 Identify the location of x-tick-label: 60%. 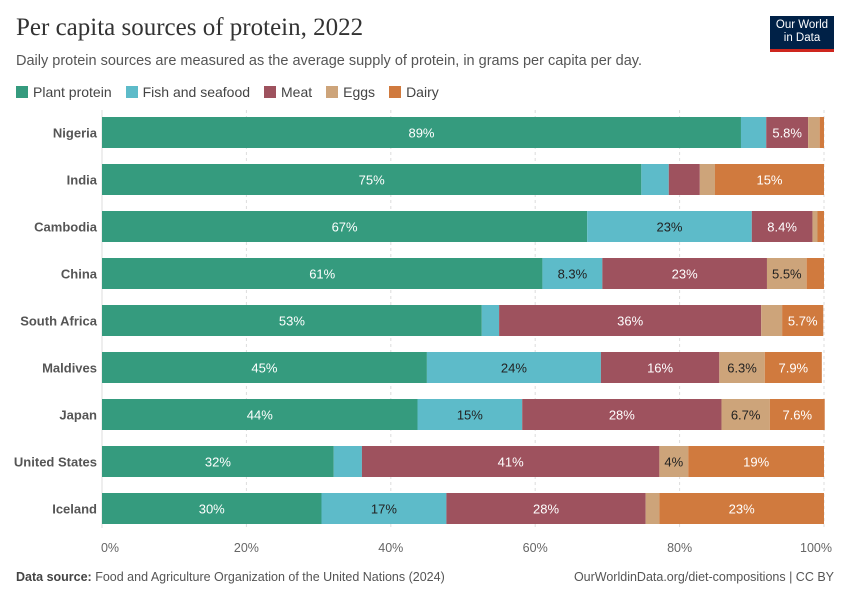
(535, 548).